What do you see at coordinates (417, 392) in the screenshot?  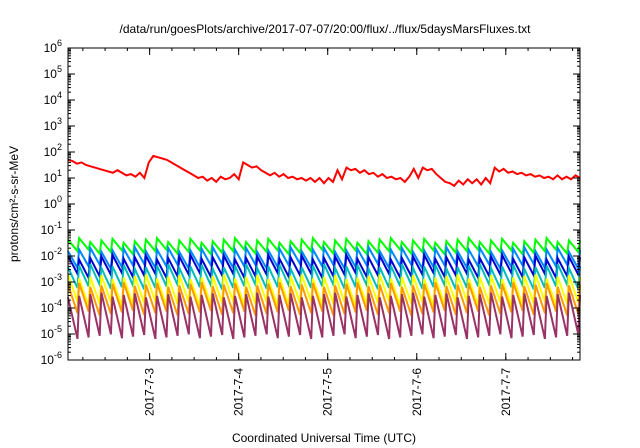 I see `x-tick-label: 2017-7-6` at bounding box center [417, 392].